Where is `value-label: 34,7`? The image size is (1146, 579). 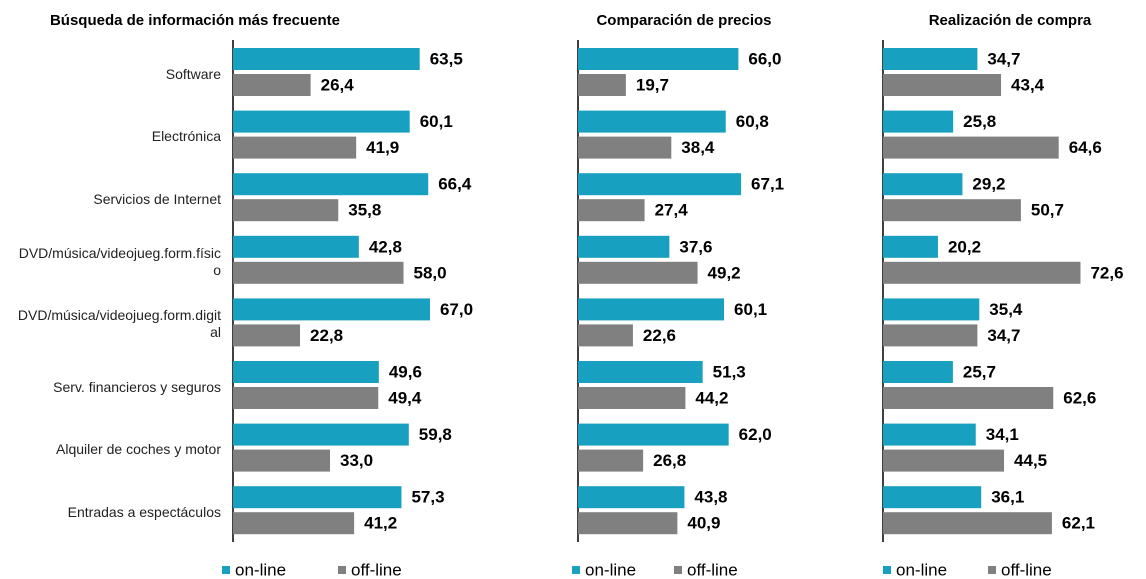 value-label: 34,7 is located at coordinates (1003, 335).